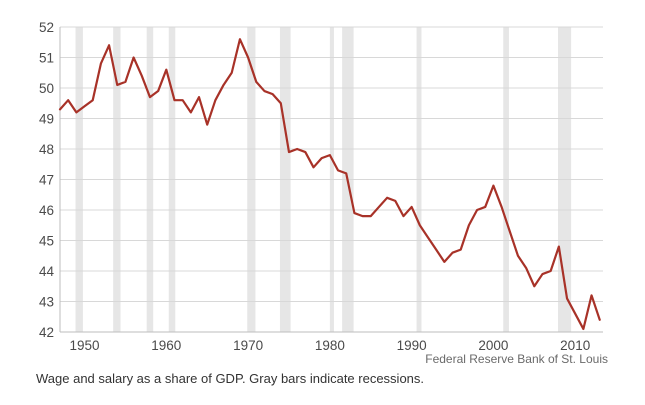  I want to click on y-tick-label-52: 52, so click(46, 27).